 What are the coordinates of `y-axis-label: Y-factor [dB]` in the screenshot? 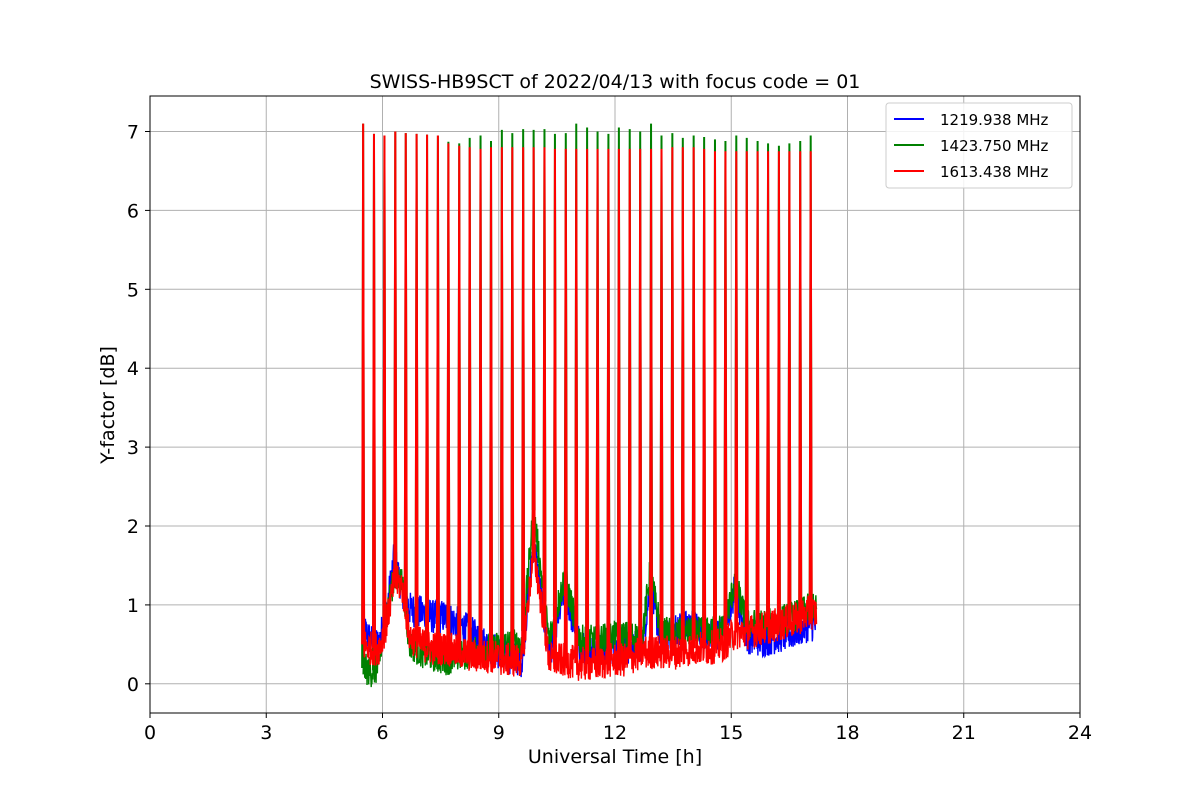 It's located at (108, 405).